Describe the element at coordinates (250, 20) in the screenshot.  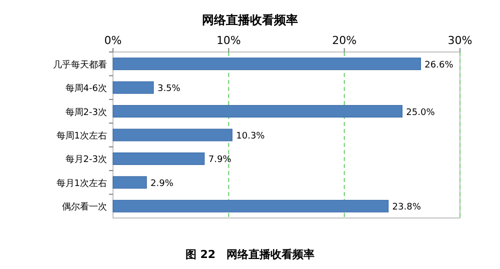
I see `chart-title: 网络直播收看频率` at that location.